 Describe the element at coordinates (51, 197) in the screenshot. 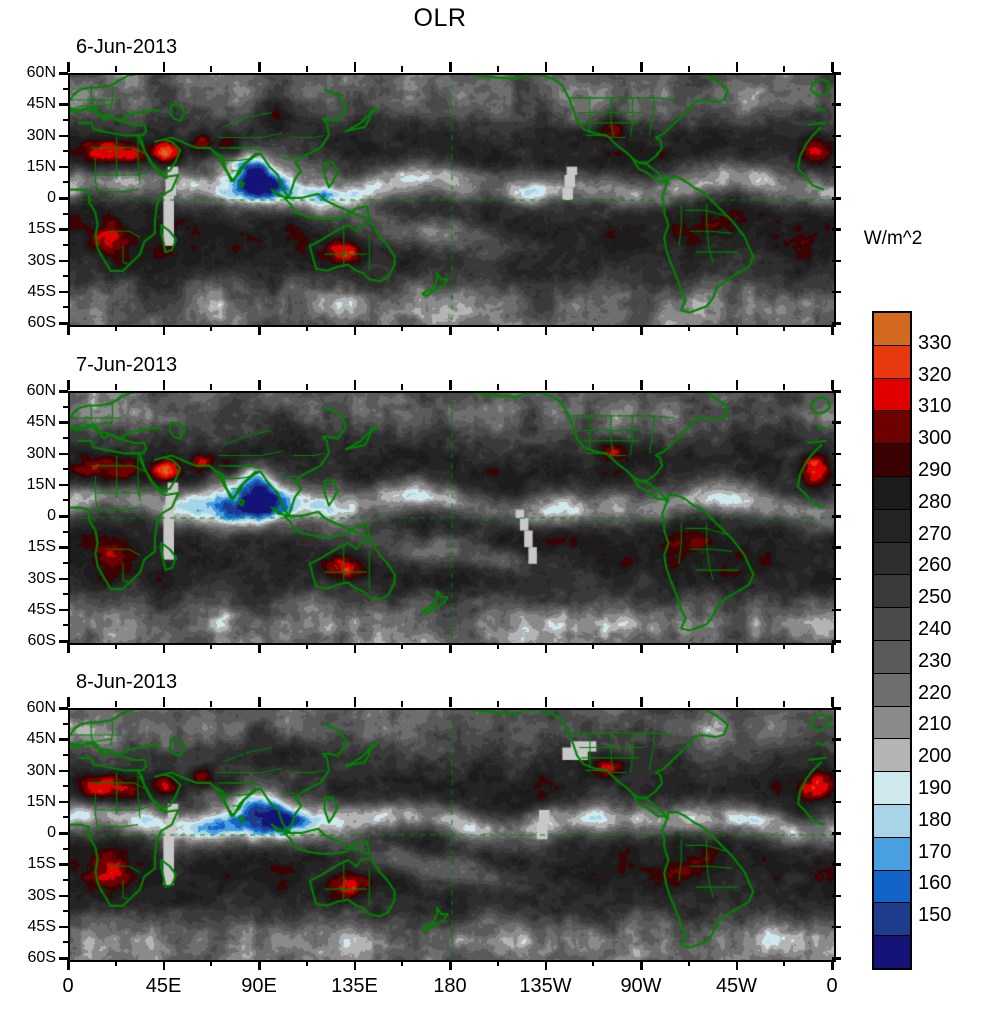

I see `latitude-tick-label: 0` at that location.